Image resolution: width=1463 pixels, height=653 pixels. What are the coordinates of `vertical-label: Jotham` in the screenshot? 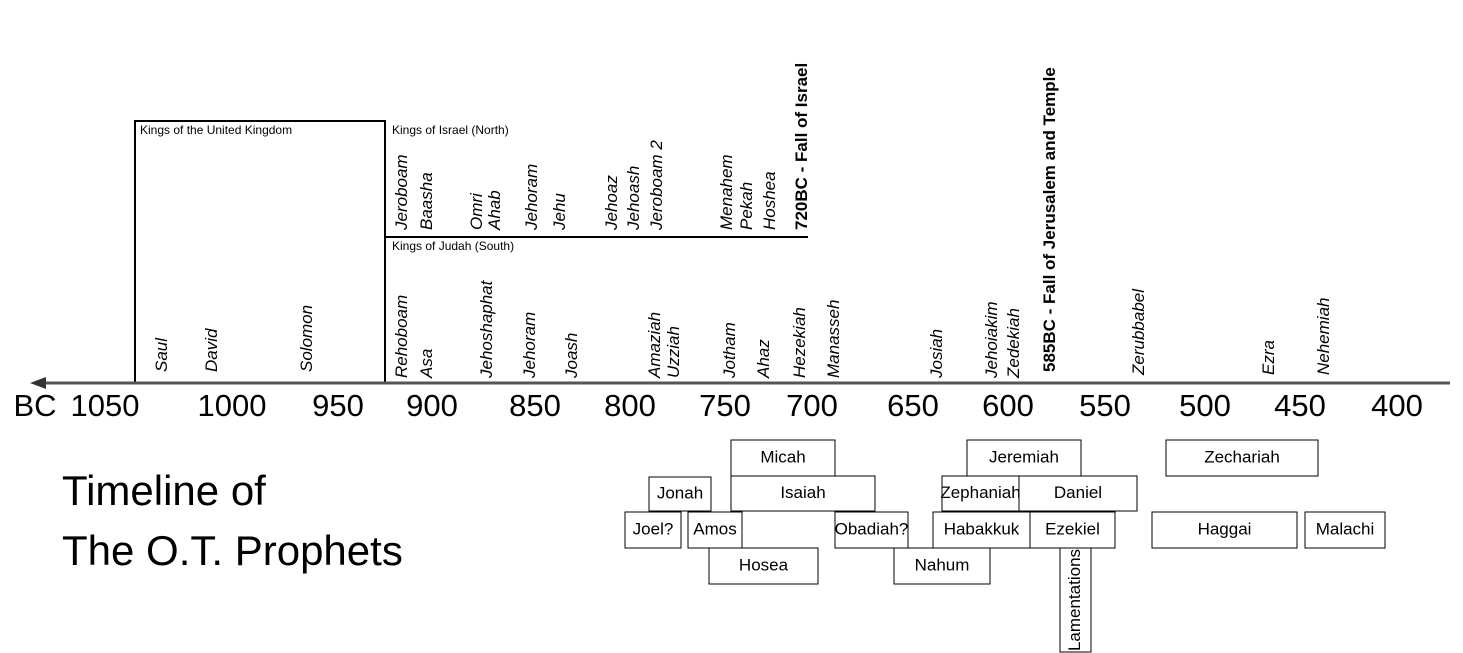 It's located at (729, 350).